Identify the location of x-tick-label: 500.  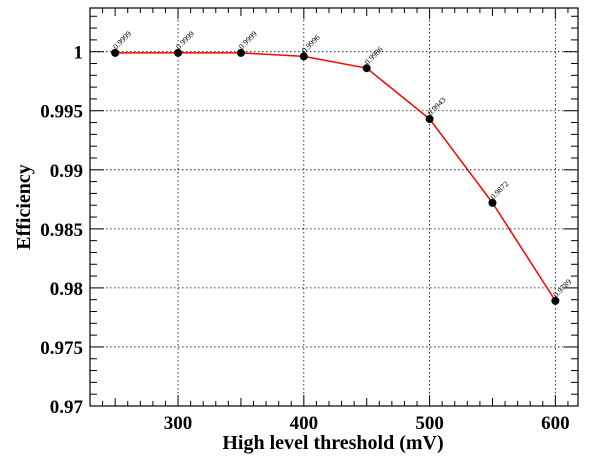
(429, 423).